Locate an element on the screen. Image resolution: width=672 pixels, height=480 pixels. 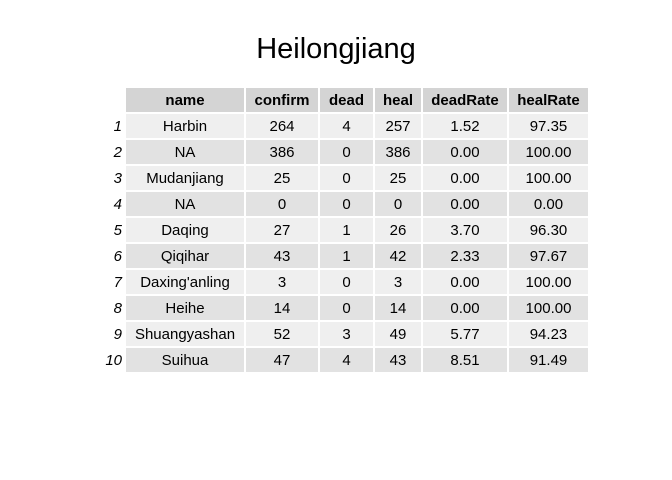
cell-confirm: 43 is located at coordinates (282, 256).